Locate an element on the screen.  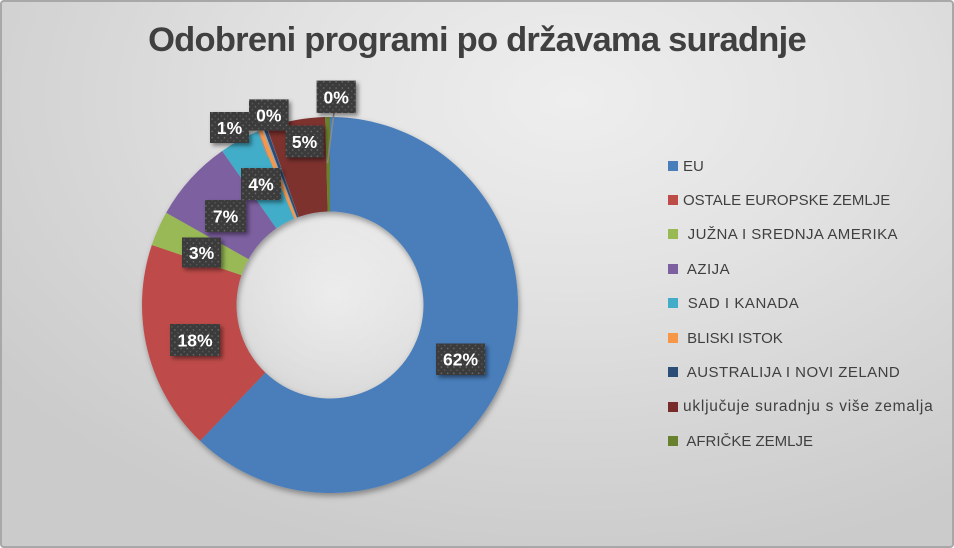
svg-text: 7% is located at coordinates (226, 217).